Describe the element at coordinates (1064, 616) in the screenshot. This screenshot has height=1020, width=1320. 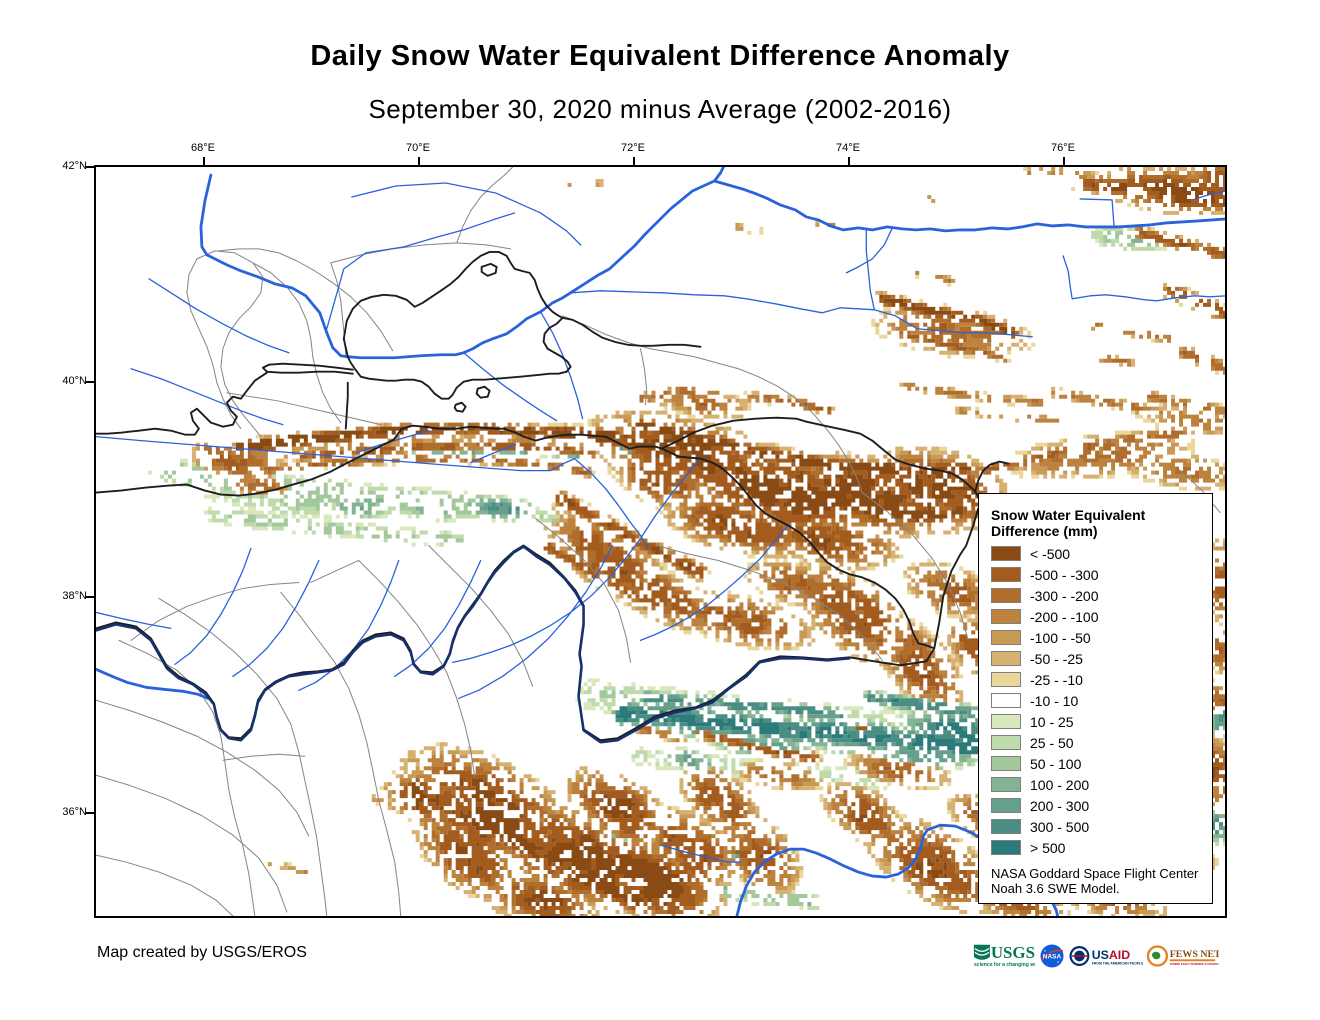
I see `legend-item-label: -200 - -100` at that location.